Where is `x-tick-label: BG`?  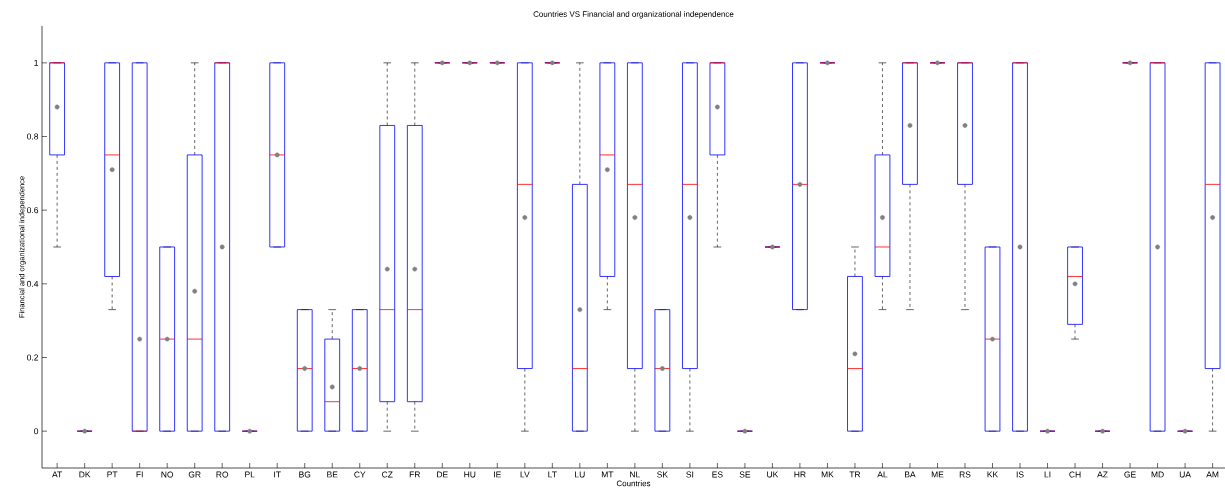 x-tick-label: BG is located at coordinates (305, 474).